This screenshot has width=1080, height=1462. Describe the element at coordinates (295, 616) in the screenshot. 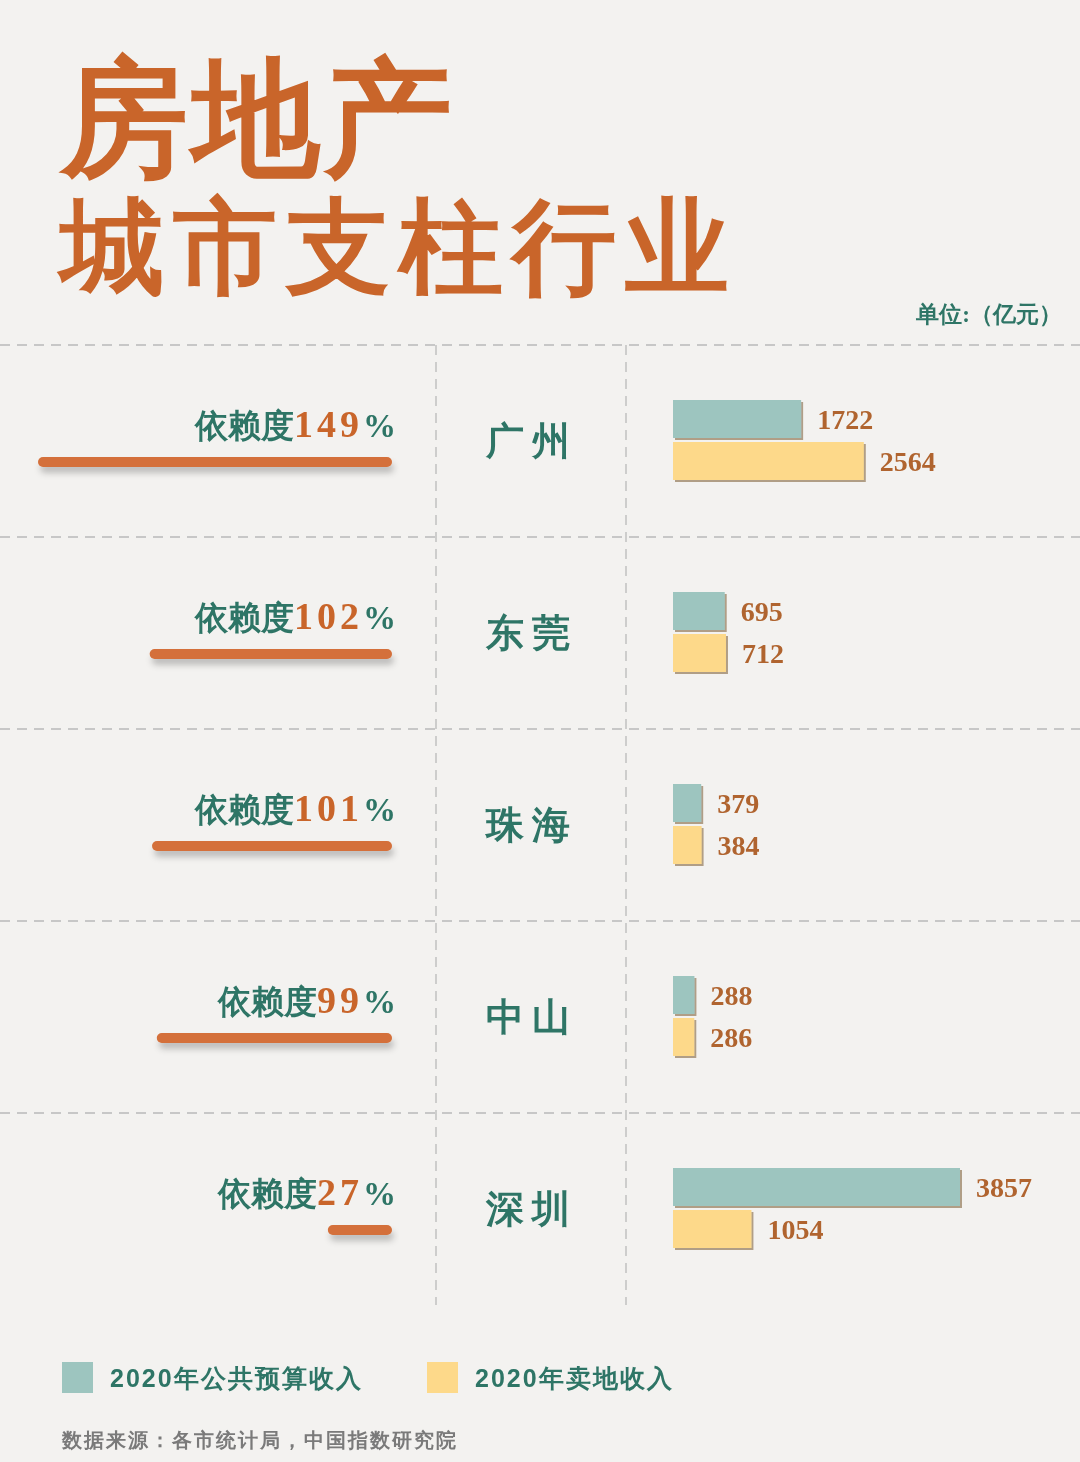

I see `data-label: 依赖度102%` at that location.